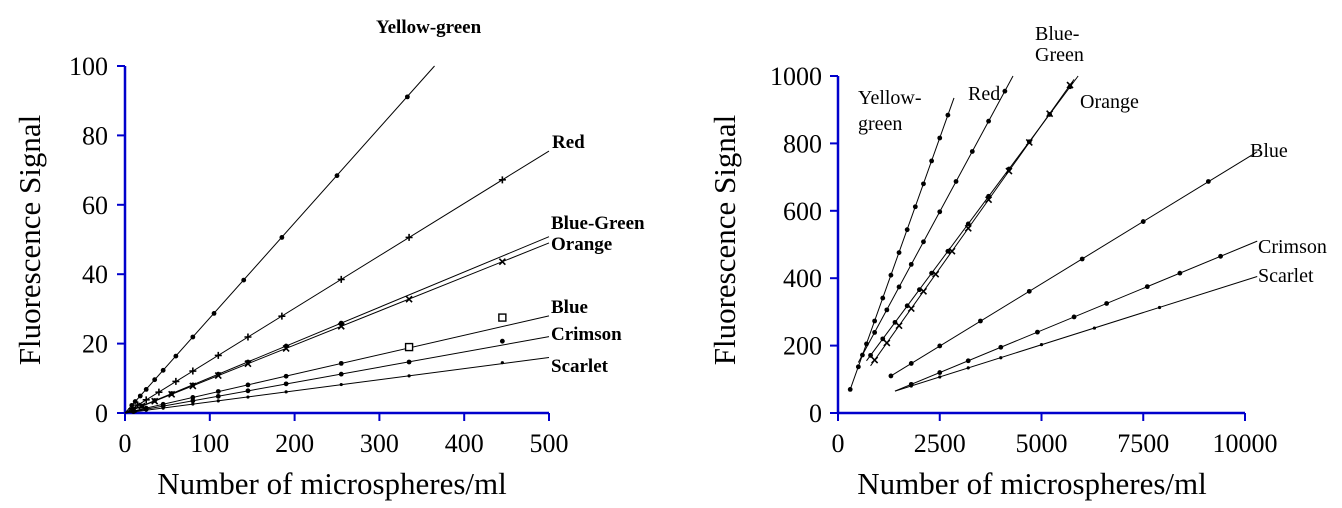  Describe the element at coordinates (95, 205) in the screenshot. I see `y-tick-label: 60` at that location.